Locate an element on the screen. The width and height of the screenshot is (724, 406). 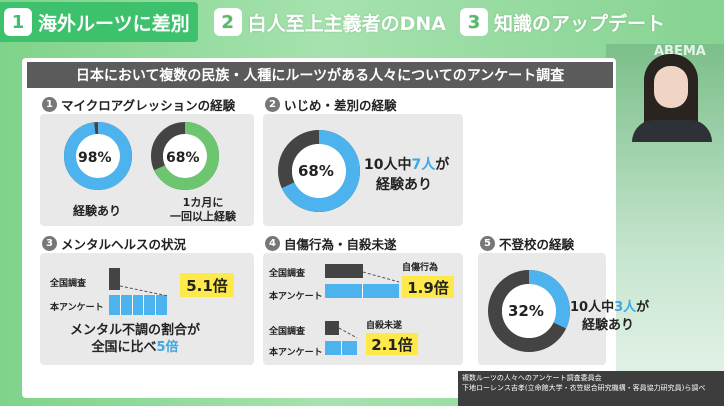
section-5-stat-hl: 3人 is located at coordinates (625, 307).